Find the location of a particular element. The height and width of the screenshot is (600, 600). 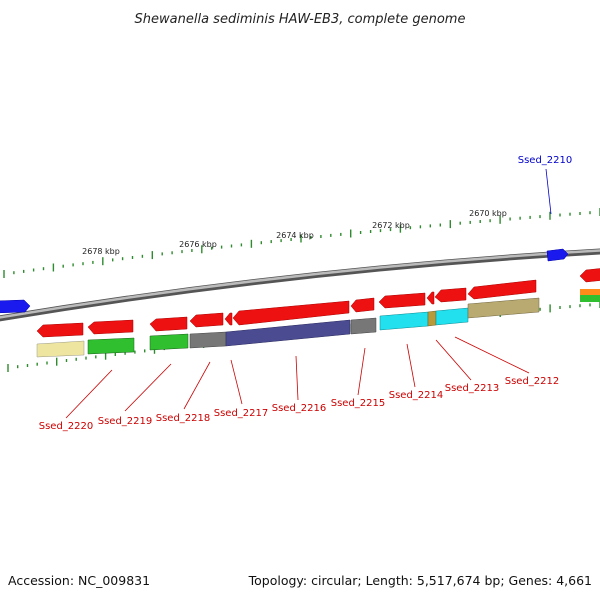

gene-right-arrow is located at coordinates (589, 275).